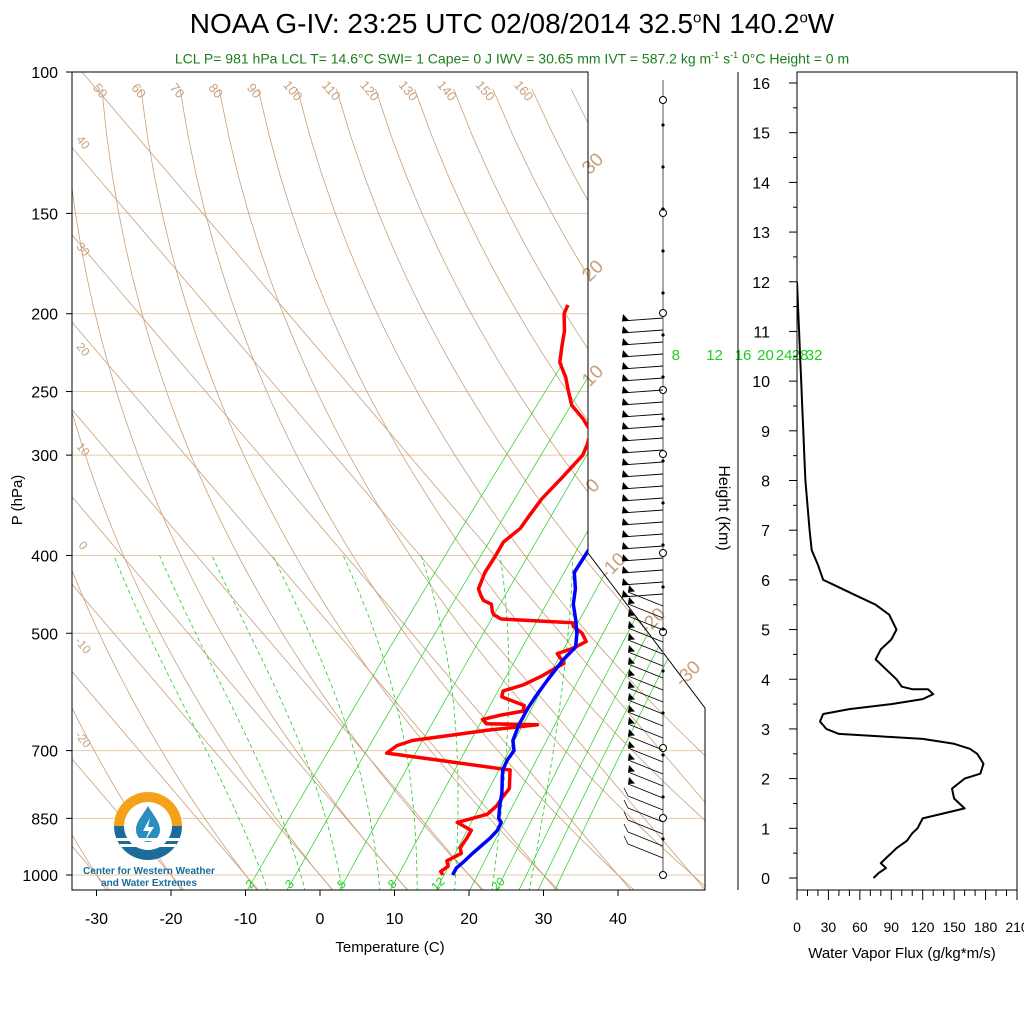 This screenshot has width=1024, height=1024. Describe the element at coordinates (765, 432) in the screenshot. I see `height-tick-label: 9` at that location.